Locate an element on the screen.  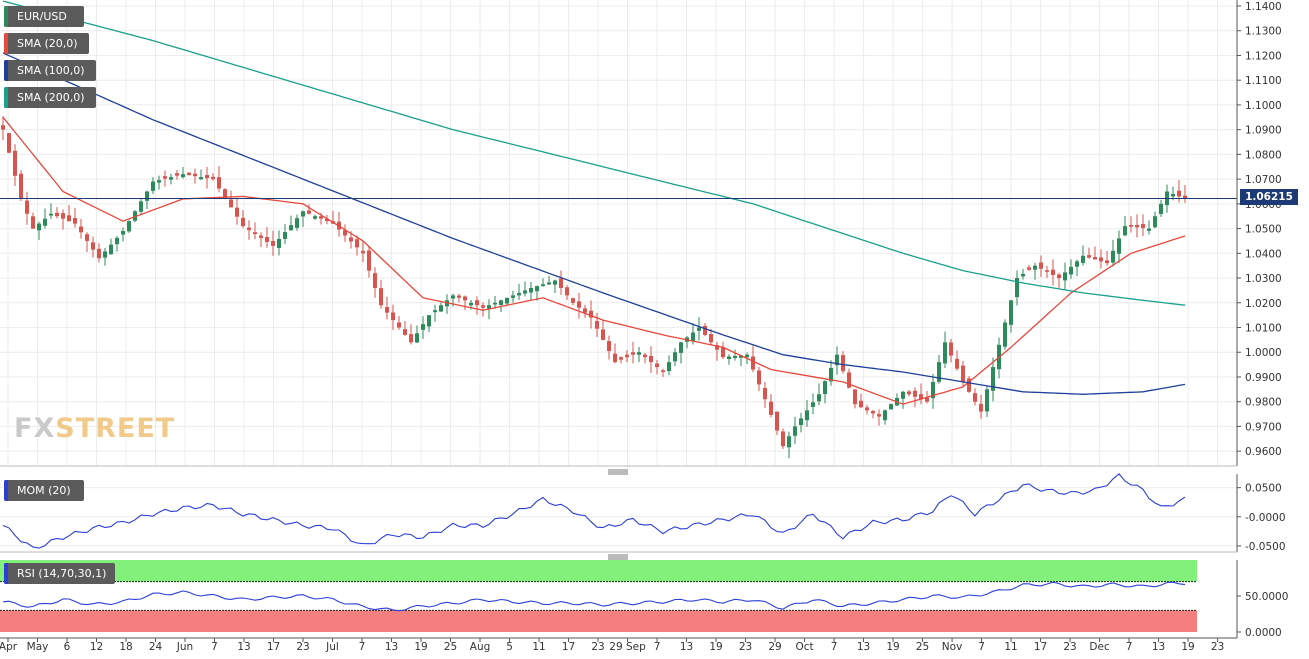
y-tick-label: 1.0700 is located at coordinates (1263, 180).